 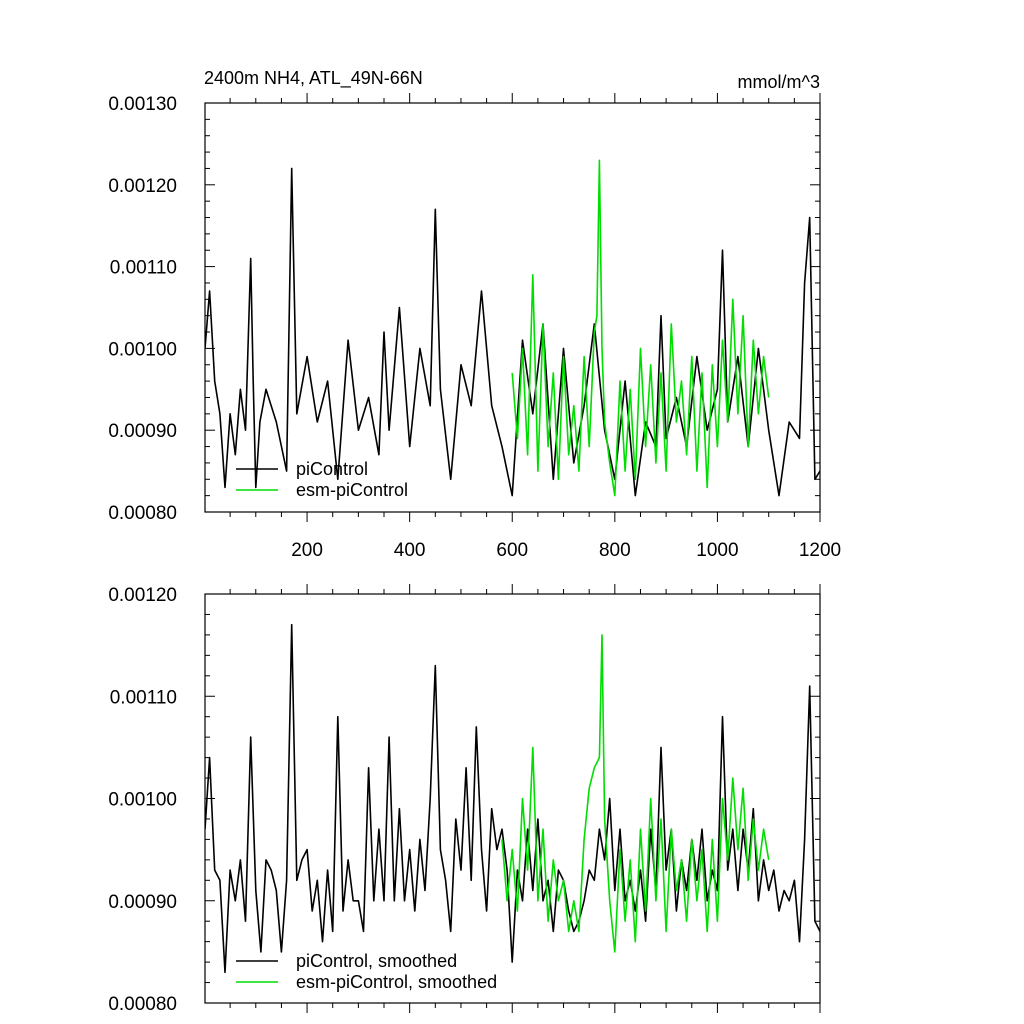 What do you see at coordinates (779, 82) in the screenshot?
I see `plot-units: mmol/m^3` at bounding box center [779, 82].